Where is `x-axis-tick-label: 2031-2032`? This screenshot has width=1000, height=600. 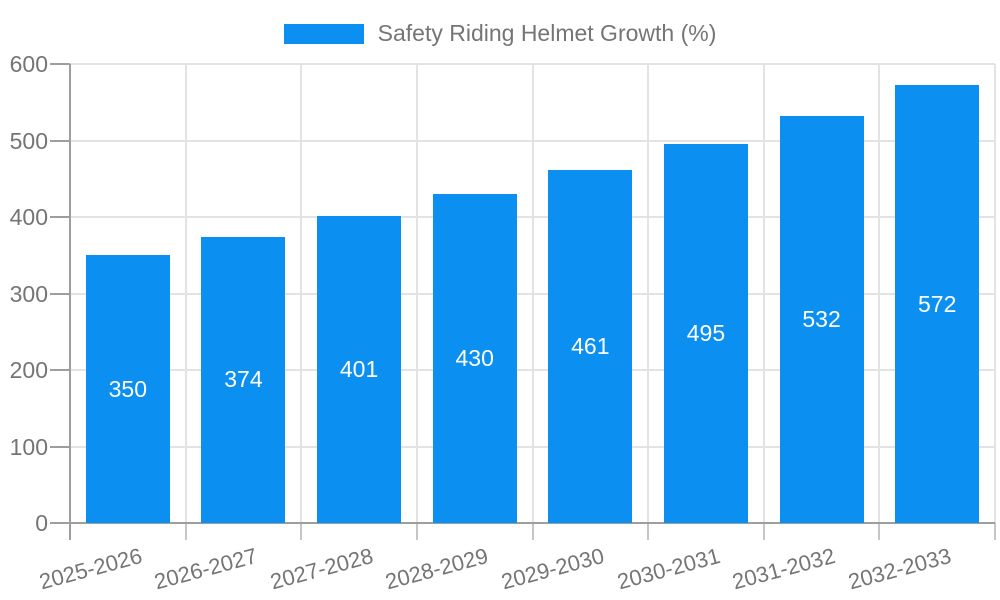
x-axis-tick-label: 2031-2032 is located at coordinates (784, 569).